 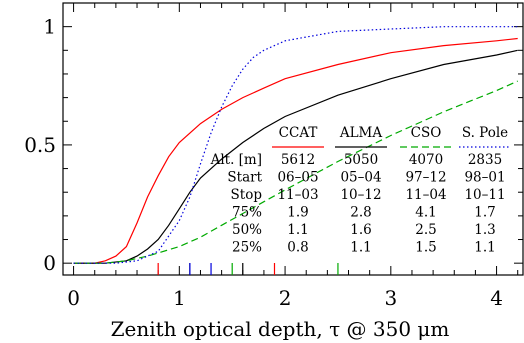 What do you see at coordinates (485, 133) in the screenshot?
I see `table-header: S. Pole` at bounding box center [485, 133].